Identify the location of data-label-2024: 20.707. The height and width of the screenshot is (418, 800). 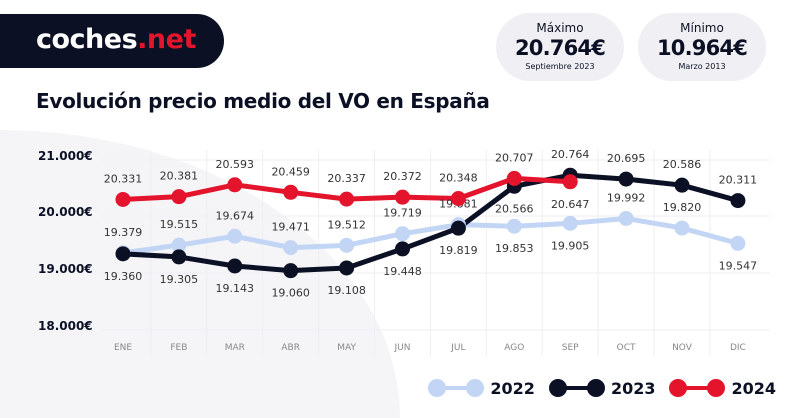
(514, 157).